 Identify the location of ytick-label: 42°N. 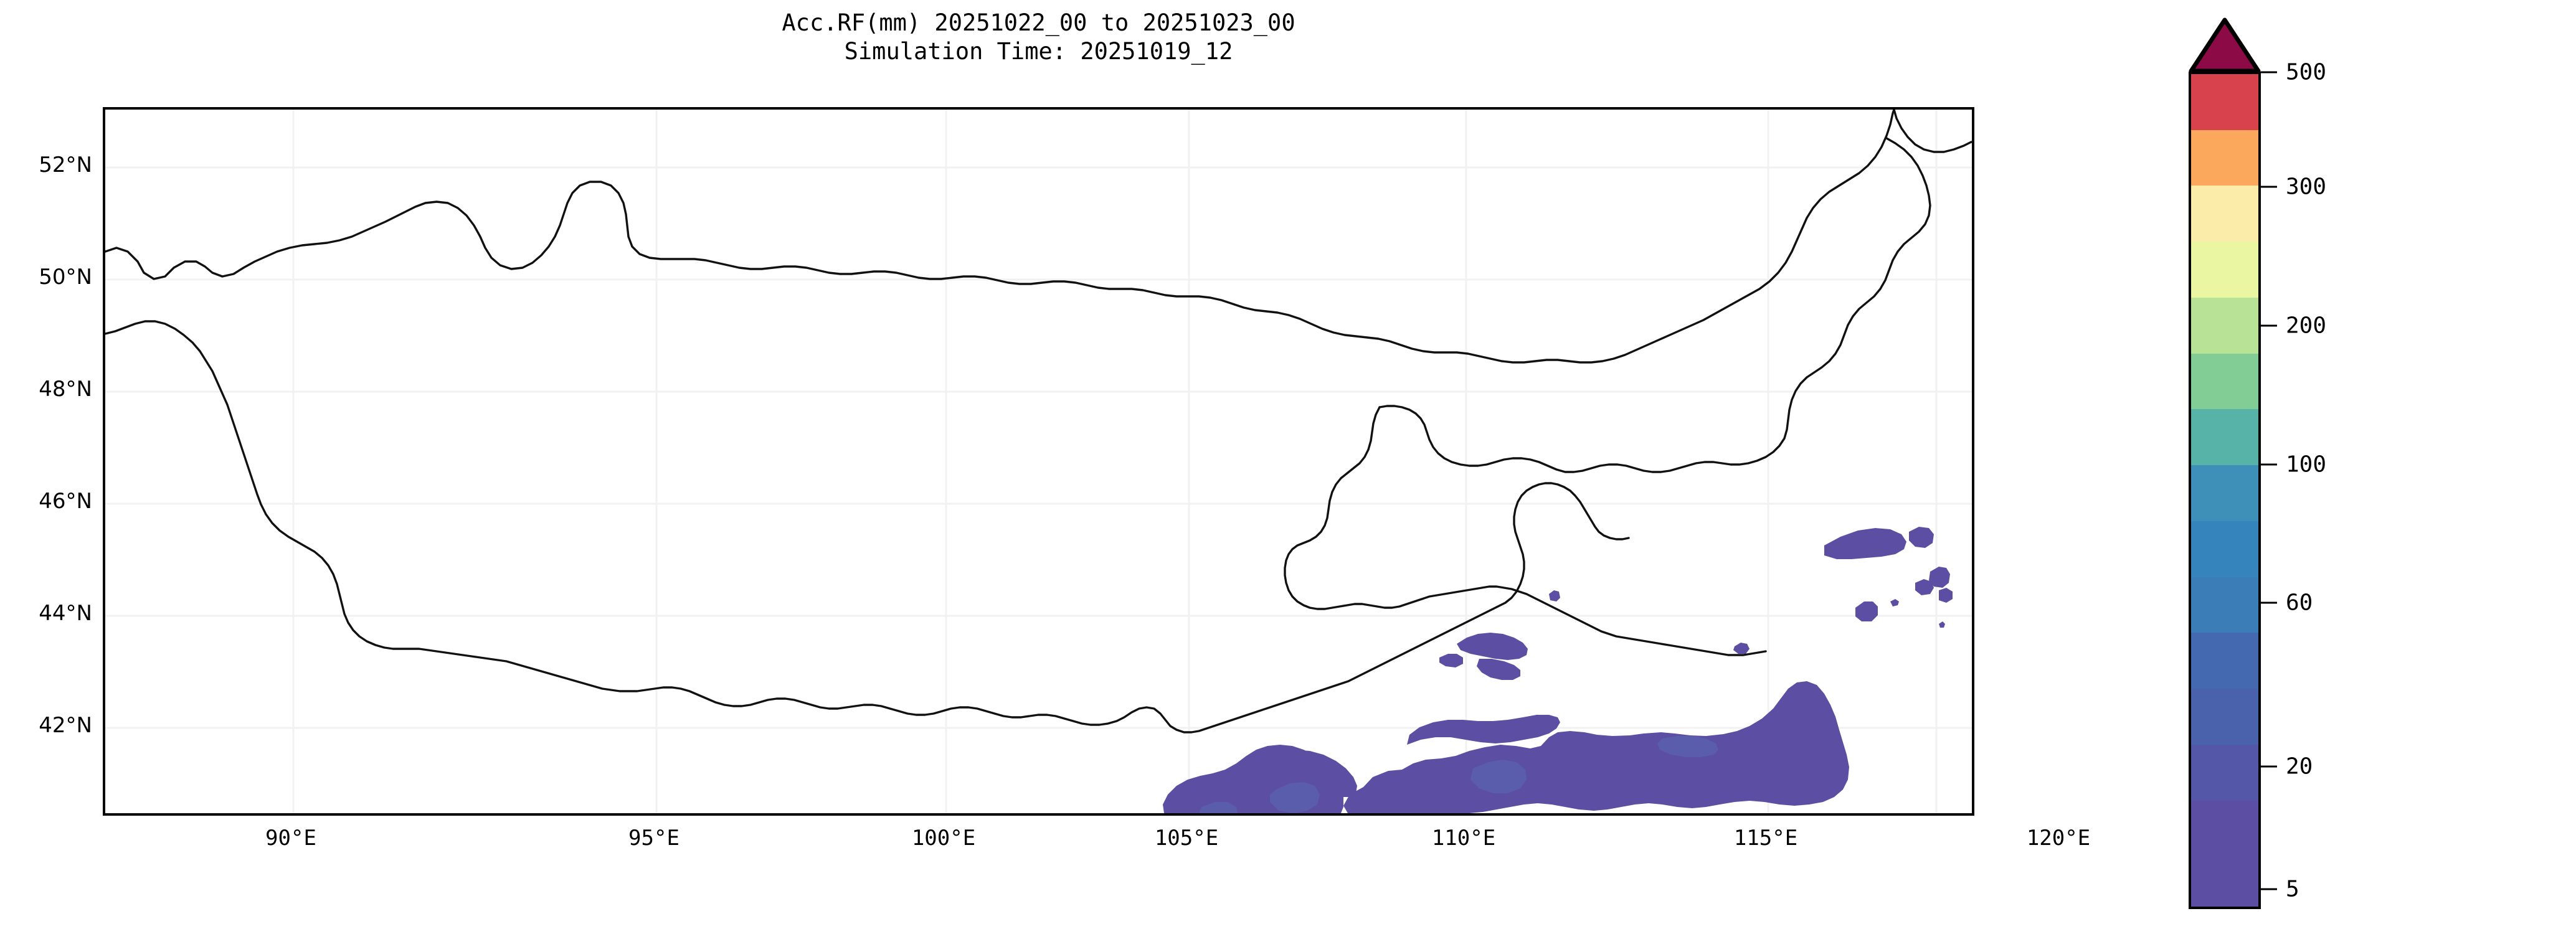
(66, 725).